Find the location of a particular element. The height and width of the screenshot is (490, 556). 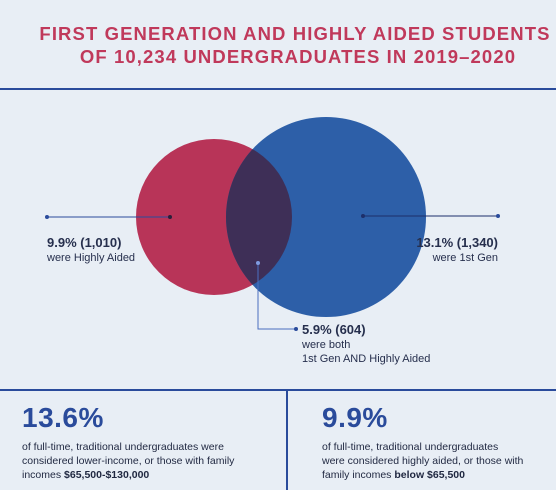

first-gen-leader-dot-inner is located at coordinates (363, 216).